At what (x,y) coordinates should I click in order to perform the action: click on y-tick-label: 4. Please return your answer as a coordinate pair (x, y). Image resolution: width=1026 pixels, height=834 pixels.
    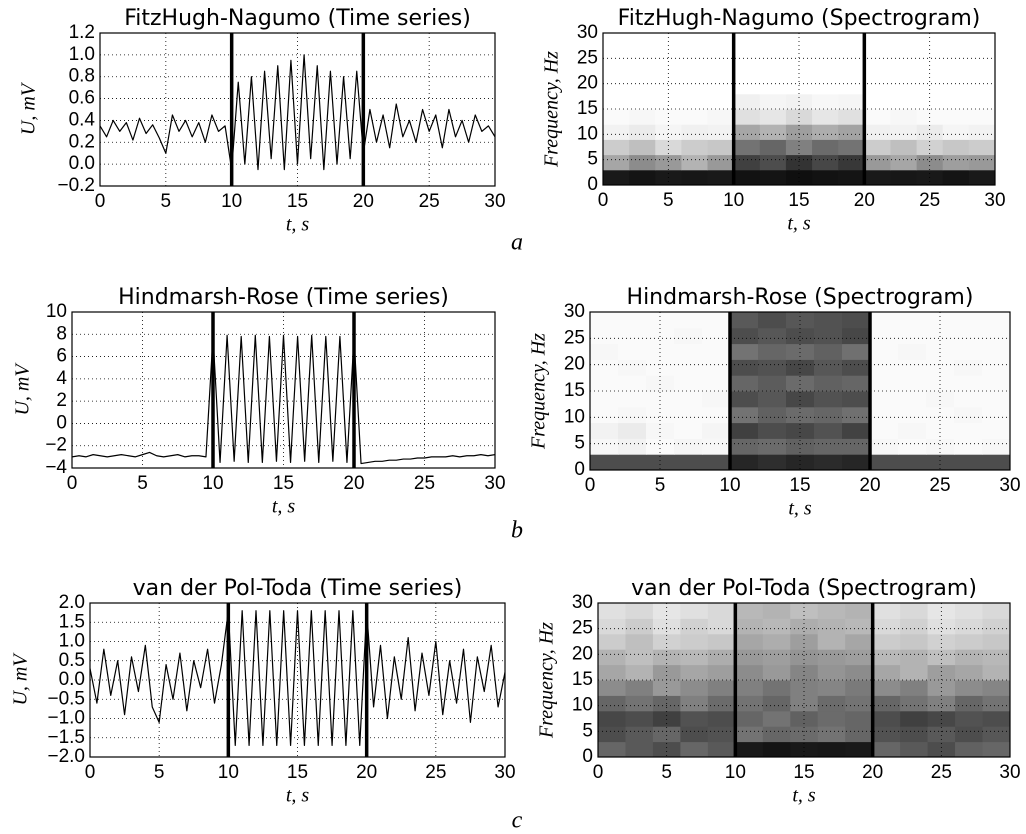
    Looking at the image, I should click on (61, 378).